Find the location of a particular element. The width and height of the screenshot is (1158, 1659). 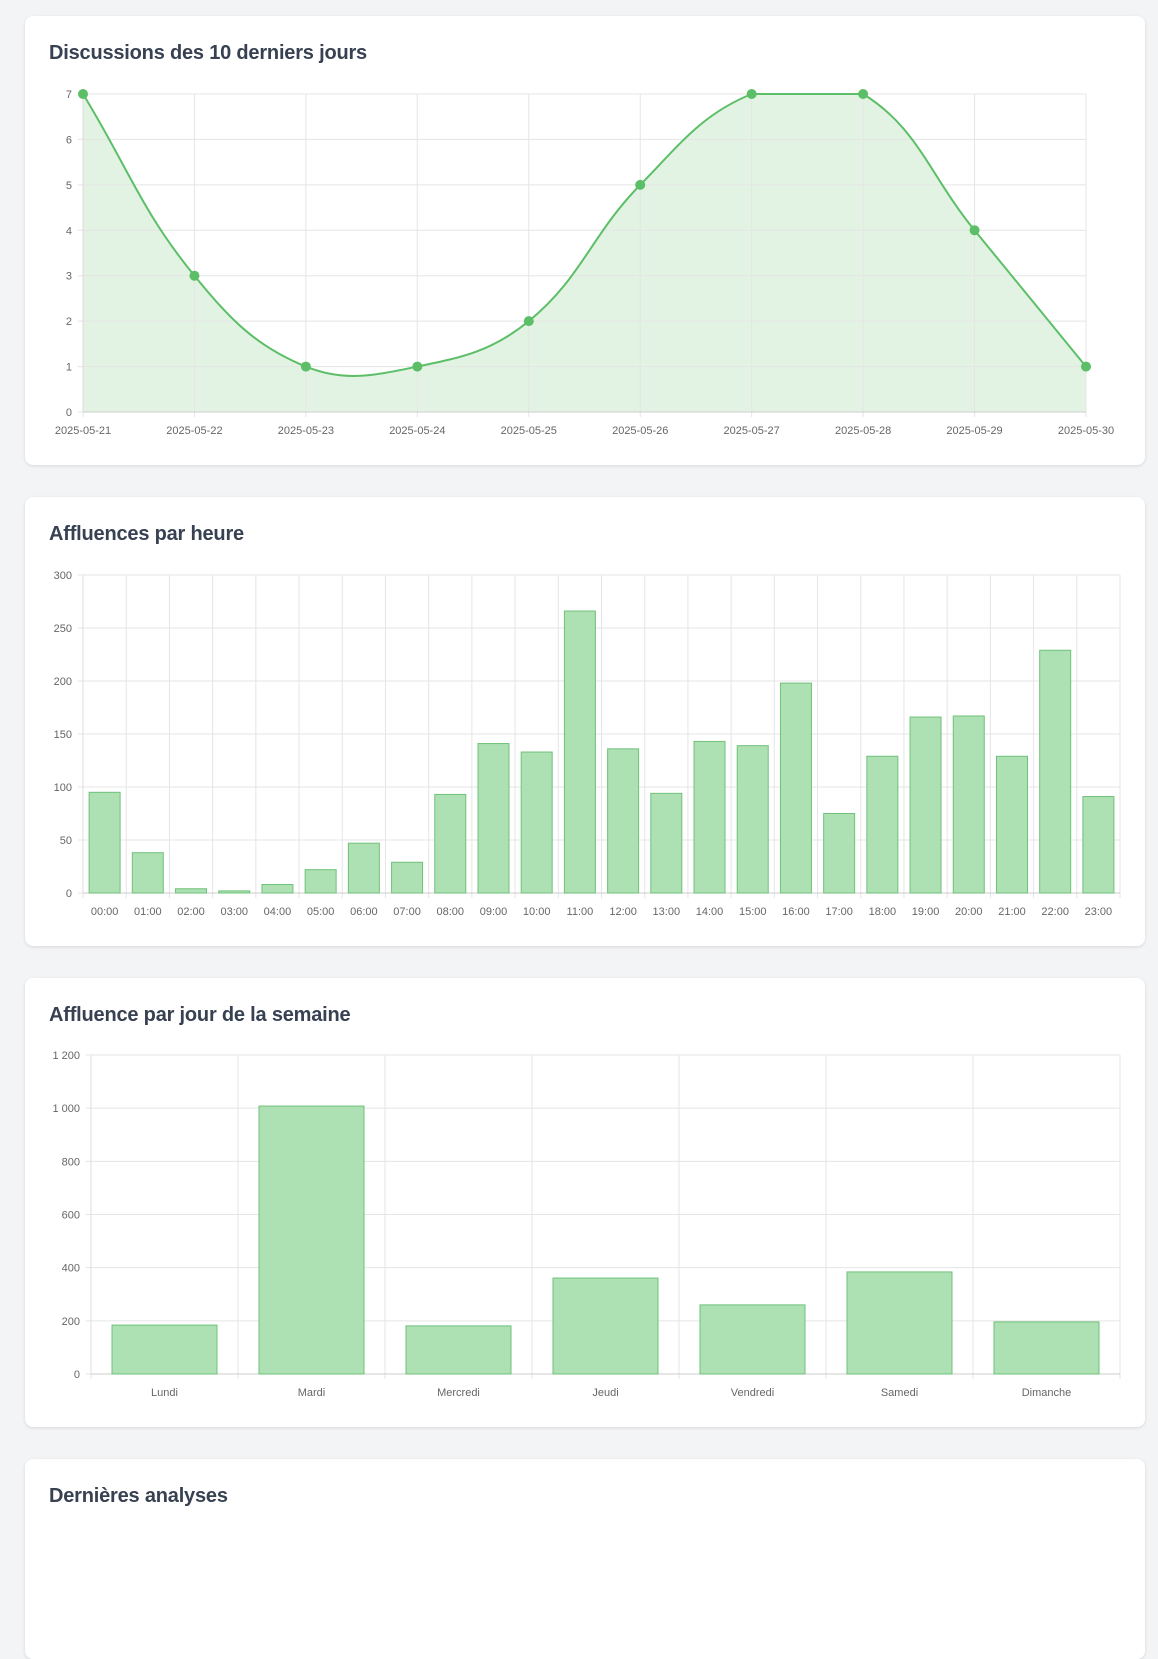

x-tick-label: 09:00 is located at coordinates (494, 912).